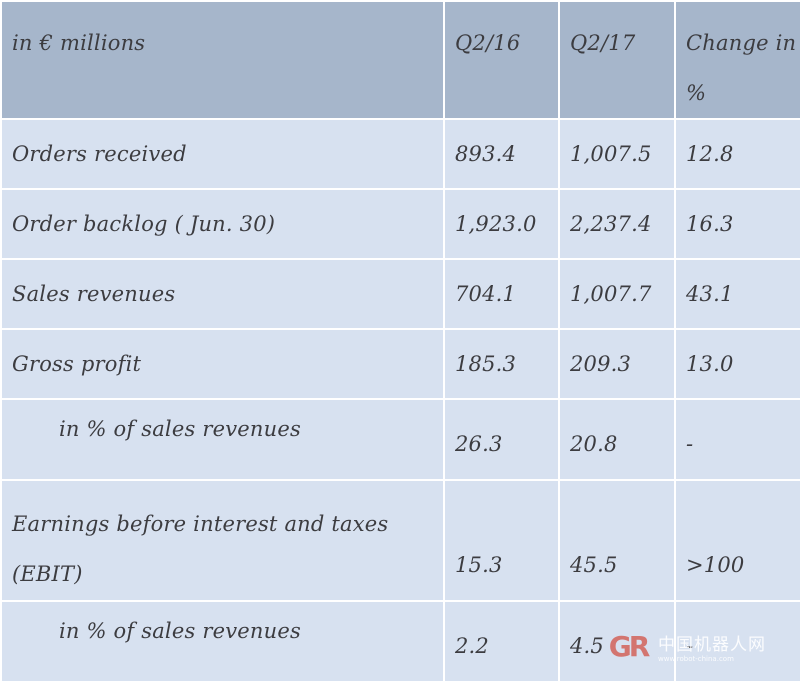  Describe the element at coordinates (737, 364) in the screenshot. I see `value-change: 13.0` at that location.